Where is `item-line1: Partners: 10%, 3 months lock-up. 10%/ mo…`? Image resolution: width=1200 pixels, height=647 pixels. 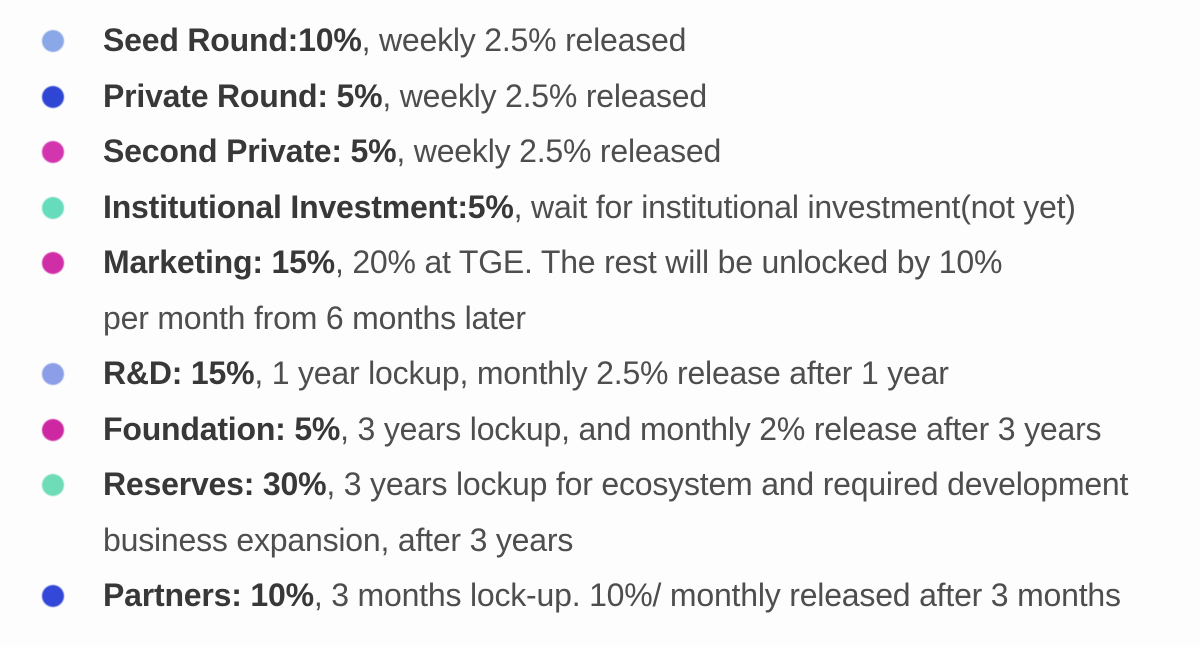 item-line1: Partners: 10%, 3 months lock-up. 10%/ mo… is located at coordinates (612, 596).